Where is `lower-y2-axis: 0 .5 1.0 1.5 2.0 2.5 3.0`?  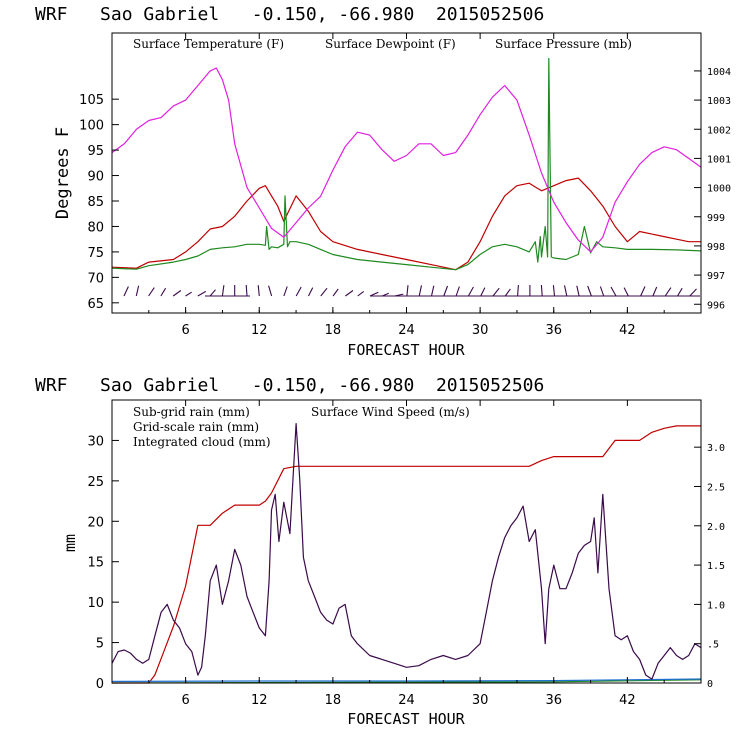 lower-y2-axis: 0 .5 1.0 1.5 2.0 2.5 3.0 is located at coordinates (709, 566).